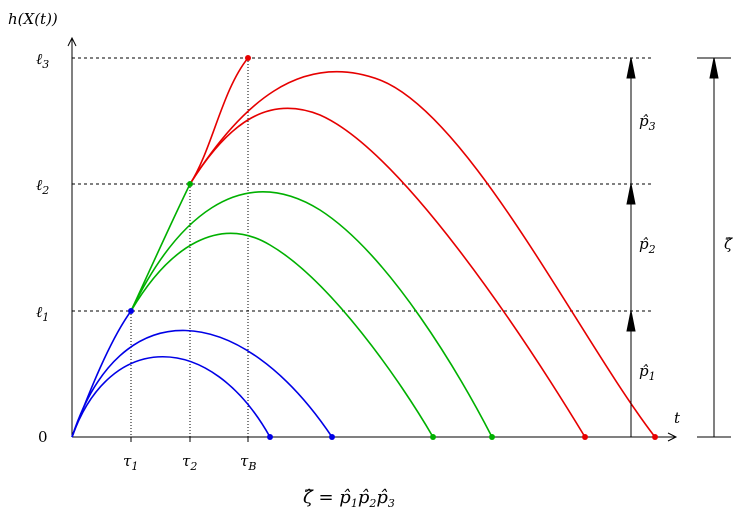  I want to click on tau-b-label: τB, so click(248, 462).